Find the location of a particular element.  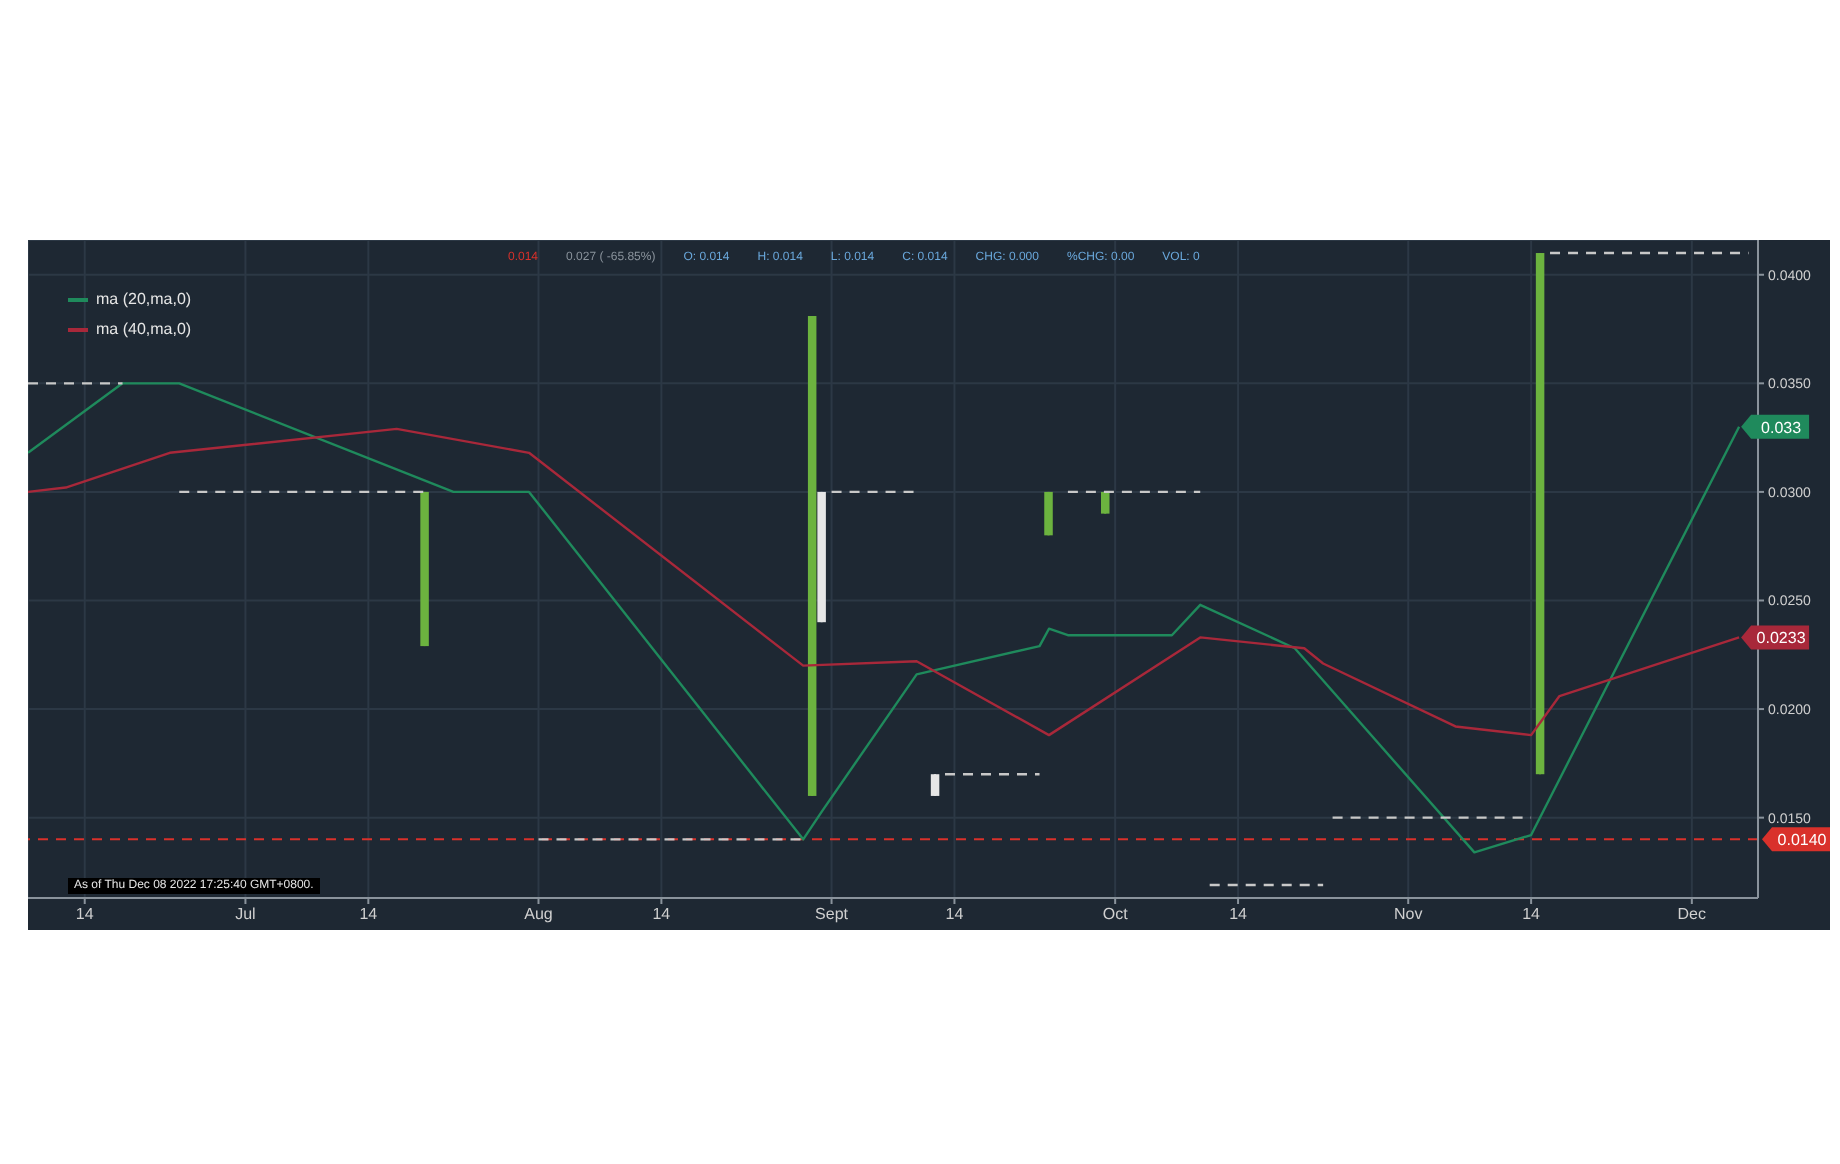

candlestick is located at coordinates (935, 785).